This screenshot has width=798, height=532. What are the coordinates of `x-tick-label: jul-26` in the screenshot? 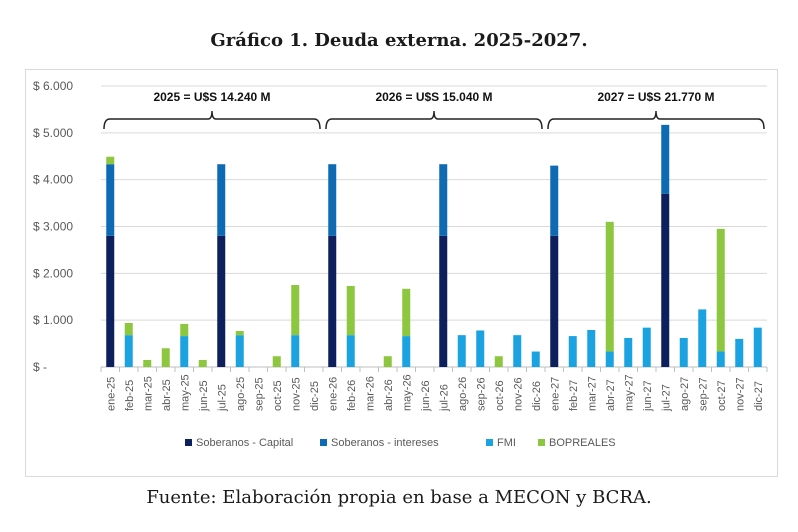 It's located at (444, 398).